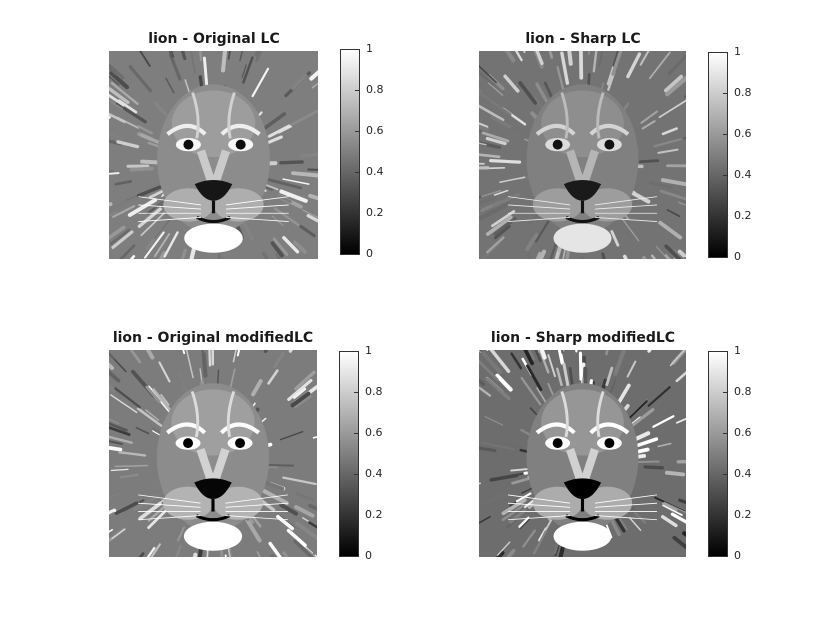  Describe the element at coordinates (718, 155) in the screenshot. I see `colorbar-sharp-lc` at that location.